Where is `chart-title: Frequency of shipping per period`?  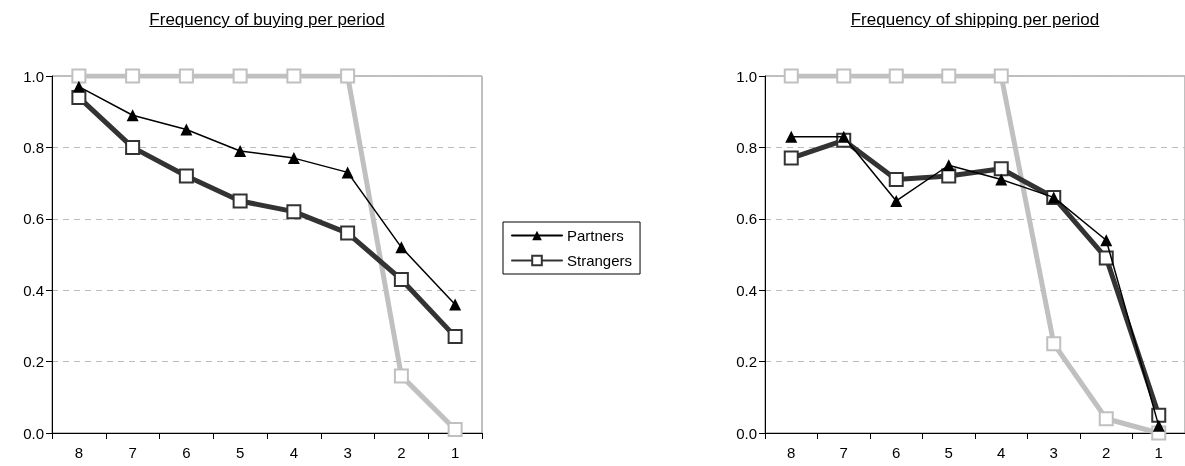
chart-title: Frequency of shipping per period is located at coordinates (975, 20).